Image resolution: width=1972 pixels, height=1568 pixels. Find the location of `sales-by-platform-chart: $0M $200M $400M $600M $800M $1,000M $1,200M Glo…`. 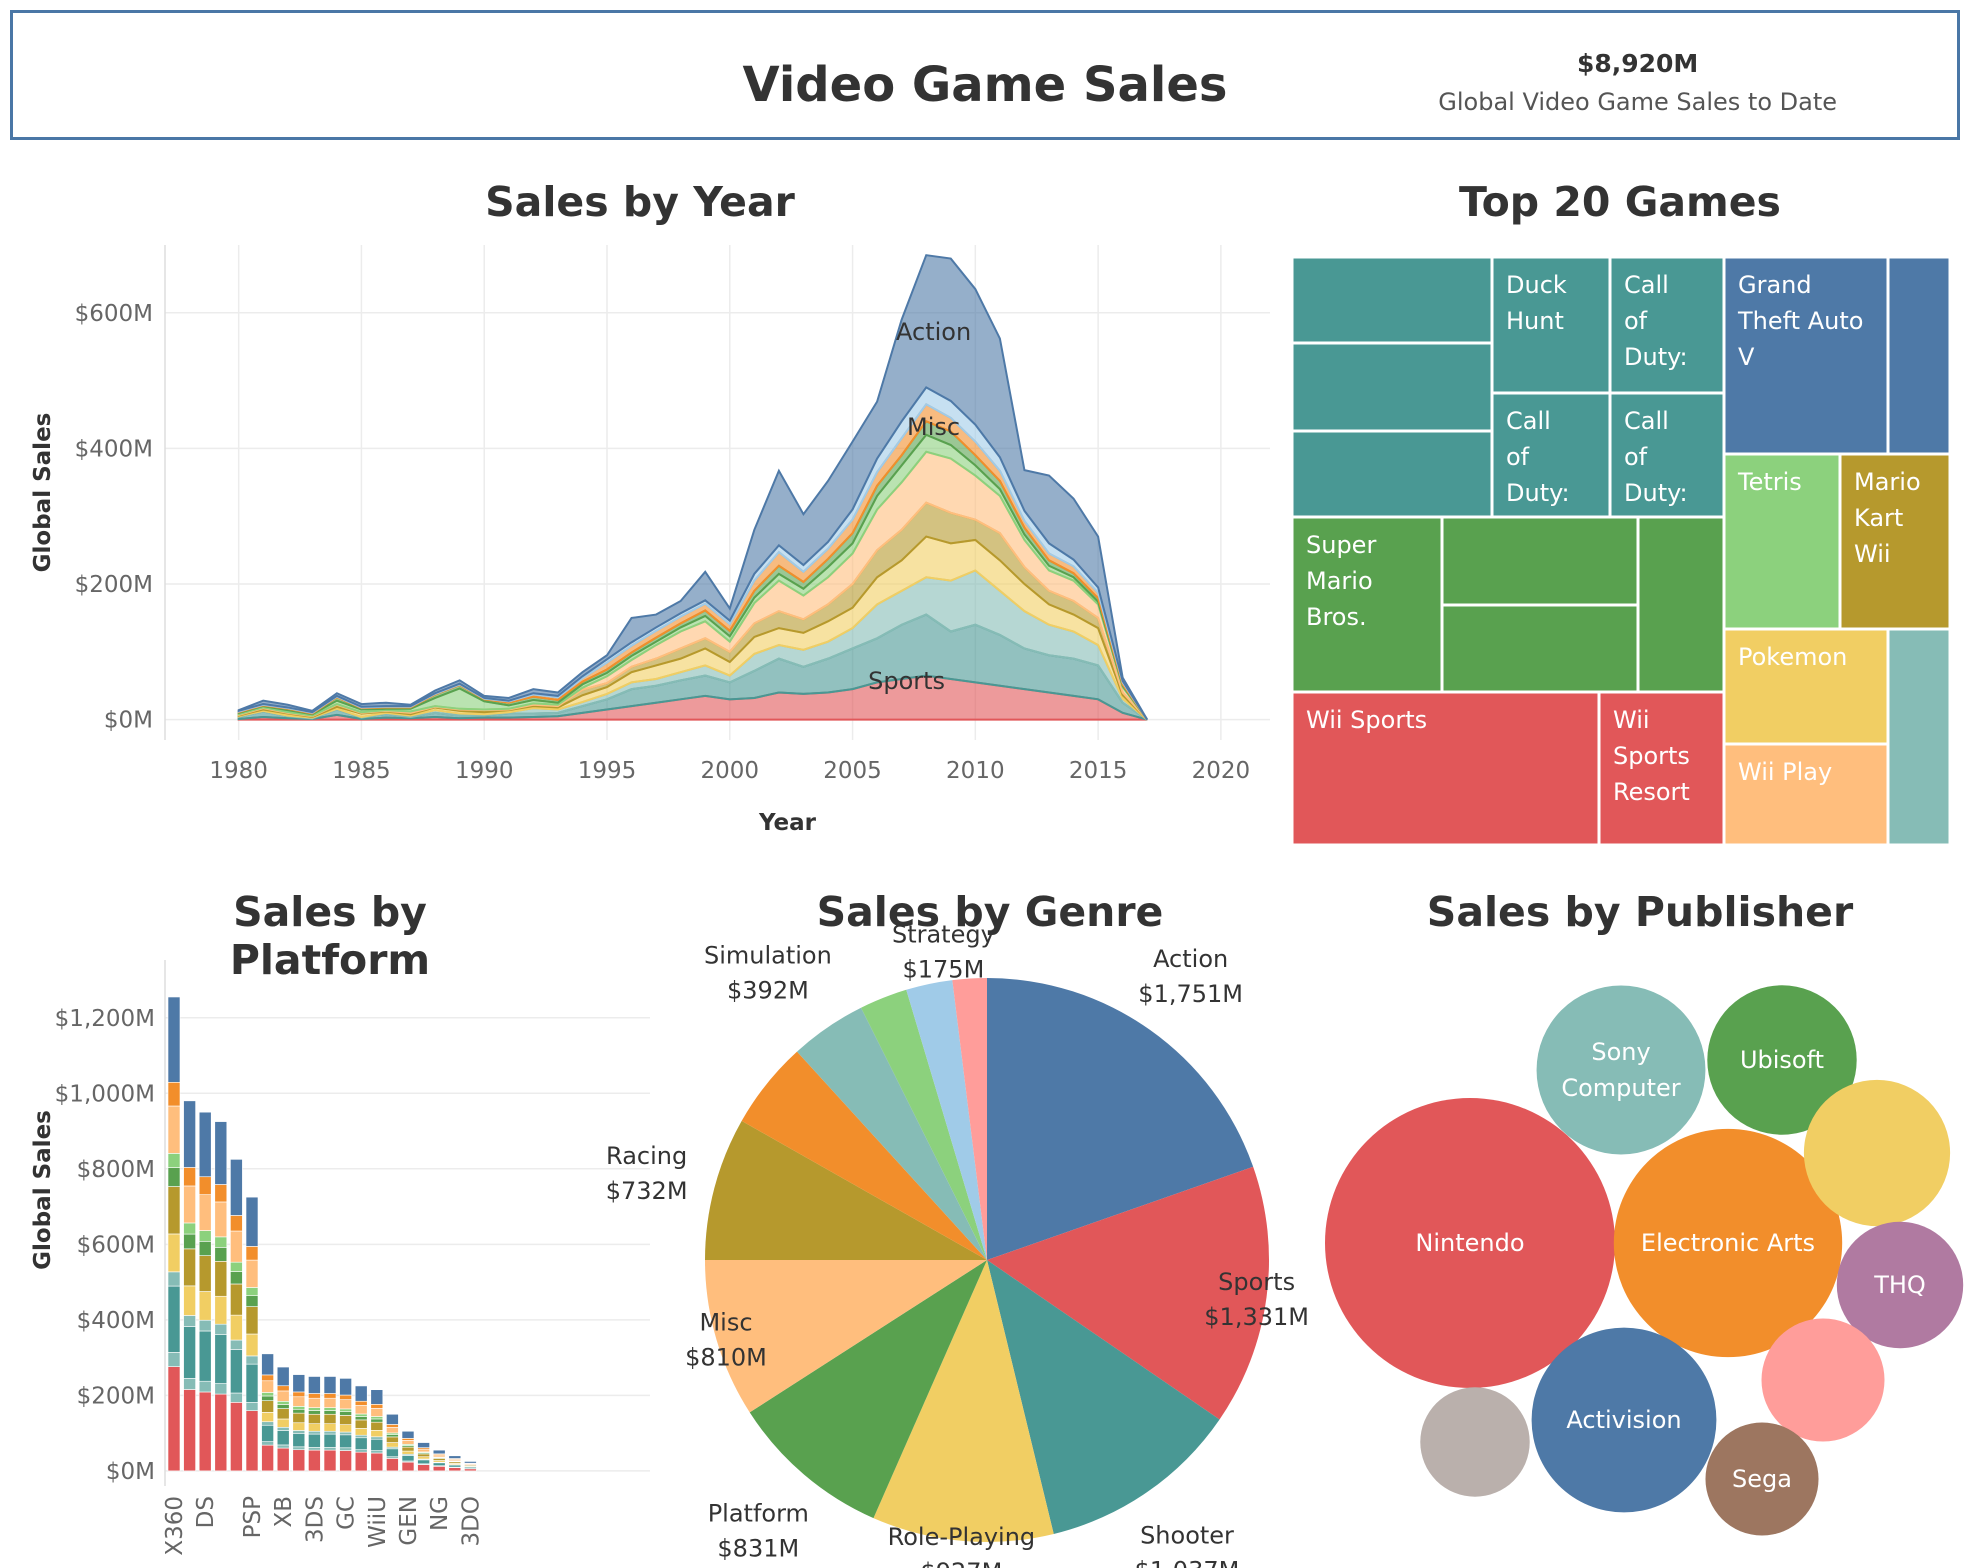

sales-by-platform-chart: $0M $200M $400M $600M $800M $1,000M $1,200M Glo… is located at coordinates (340, 1258).